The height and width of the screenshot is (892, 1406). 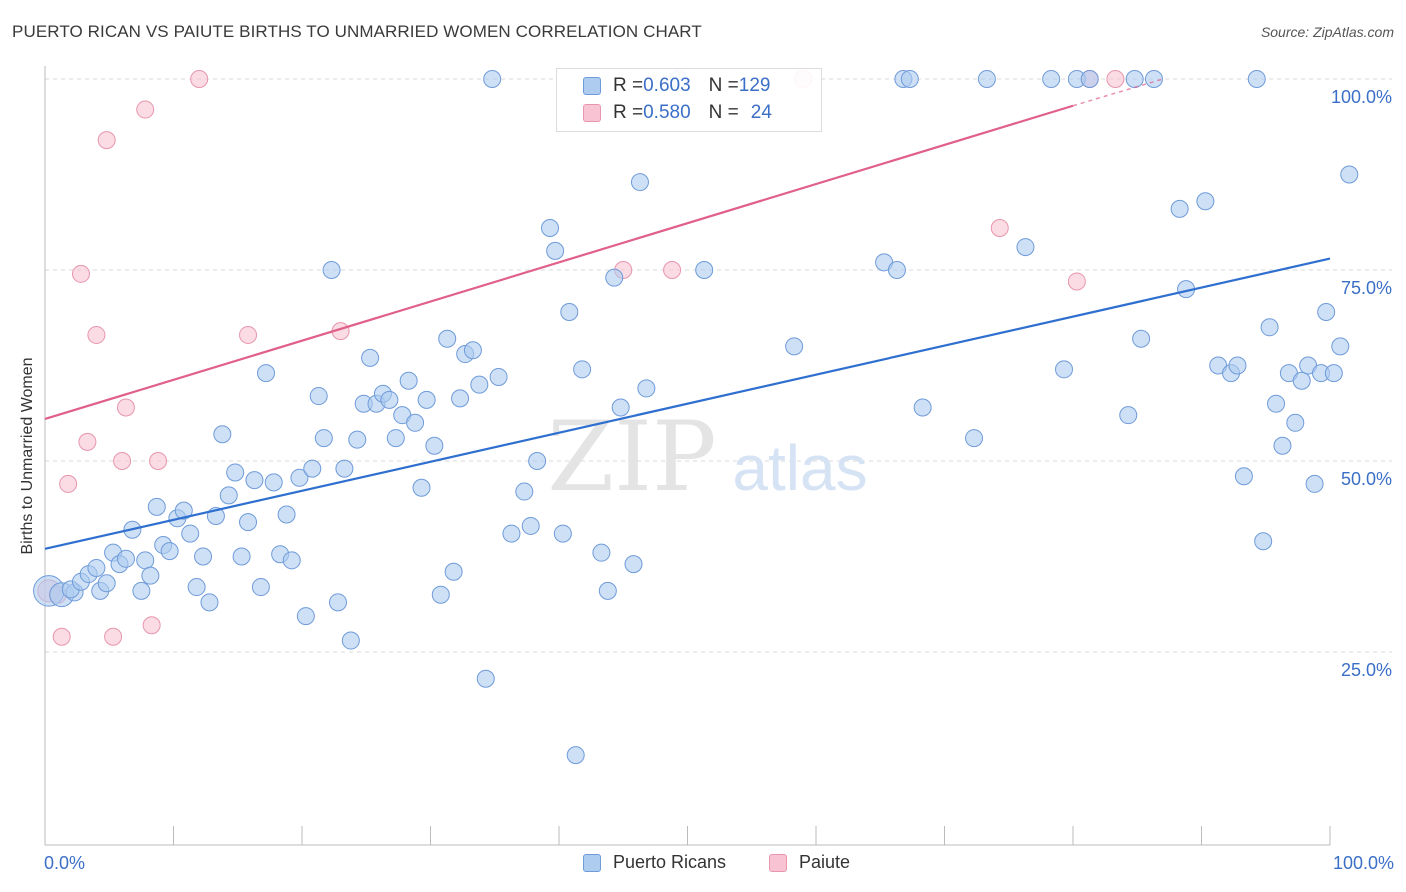 I want to click on legend-row-puerto-ricans: R = 0.603 N = 129, so click(x=676, y=86).